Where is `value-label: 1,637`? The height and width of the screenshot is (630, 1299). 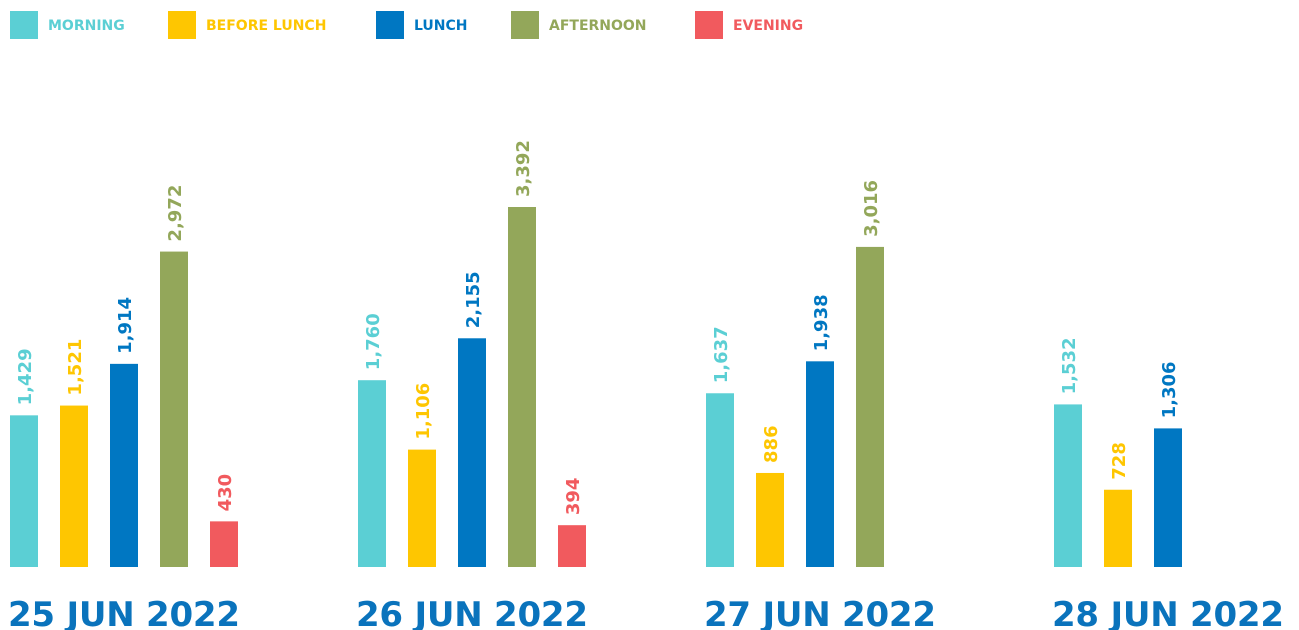
value-label: 1,637 is located at coordinates (721, 354).